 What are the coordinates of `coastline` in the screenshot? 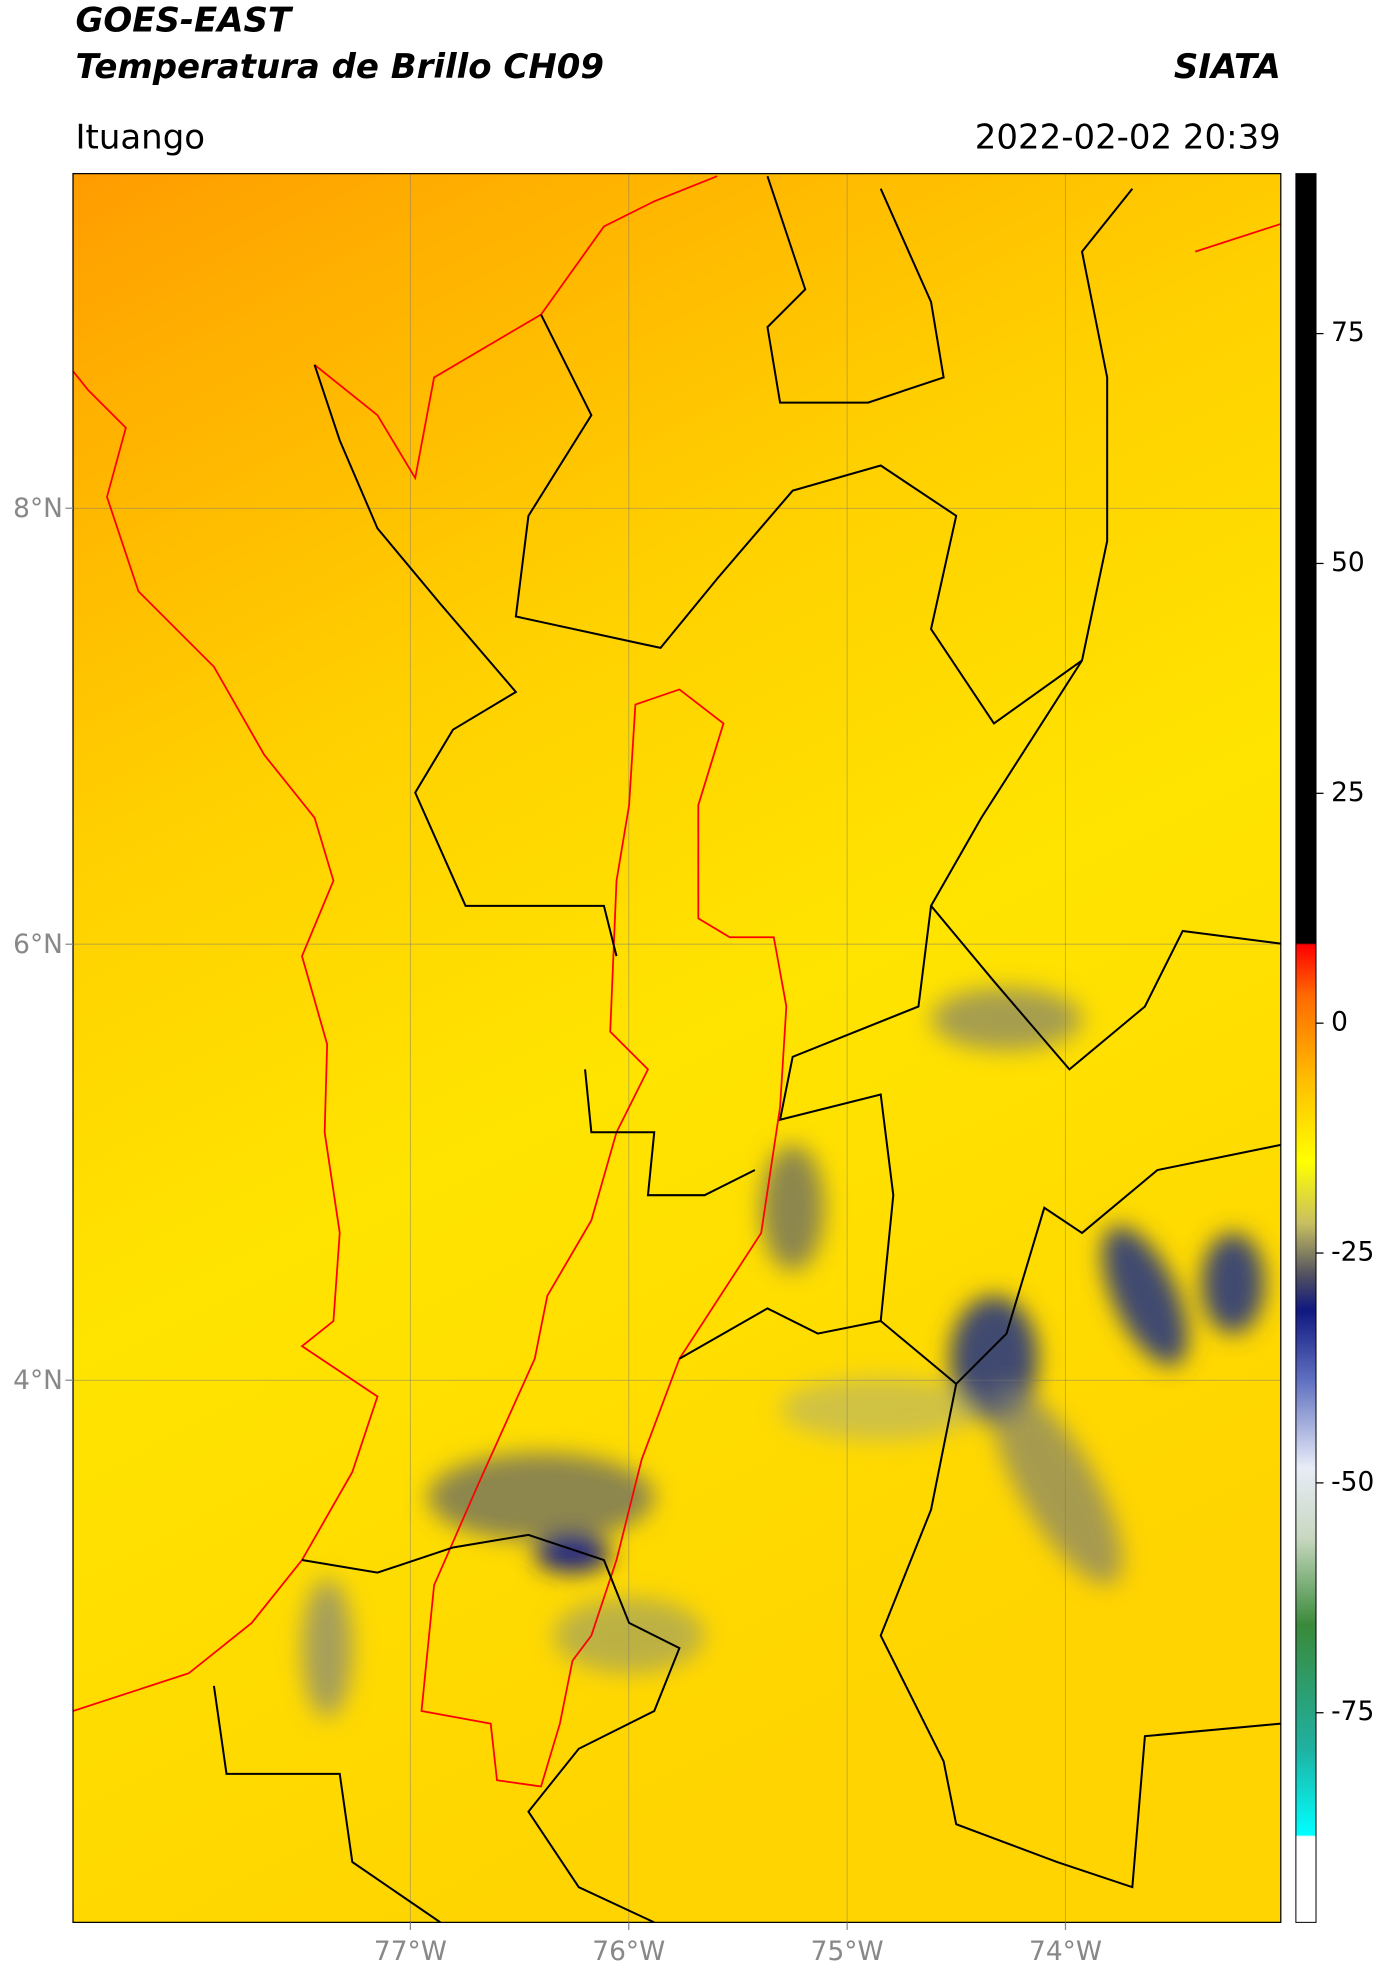 It's located at (226, 1041).